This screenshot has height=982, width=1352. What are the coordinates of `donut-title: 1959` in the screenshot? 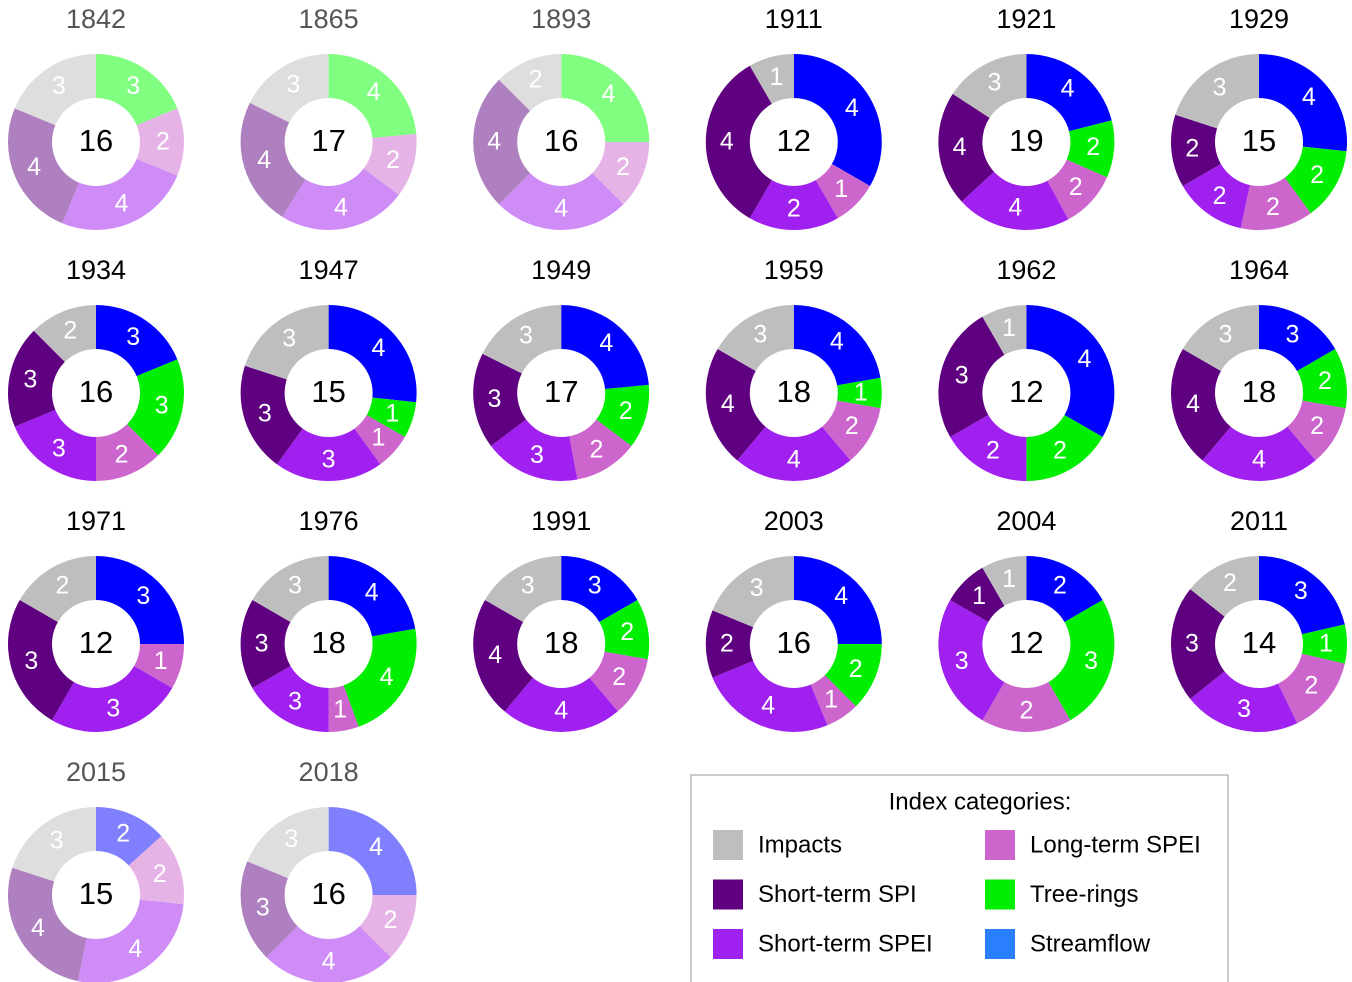 It's located at (794, 270).